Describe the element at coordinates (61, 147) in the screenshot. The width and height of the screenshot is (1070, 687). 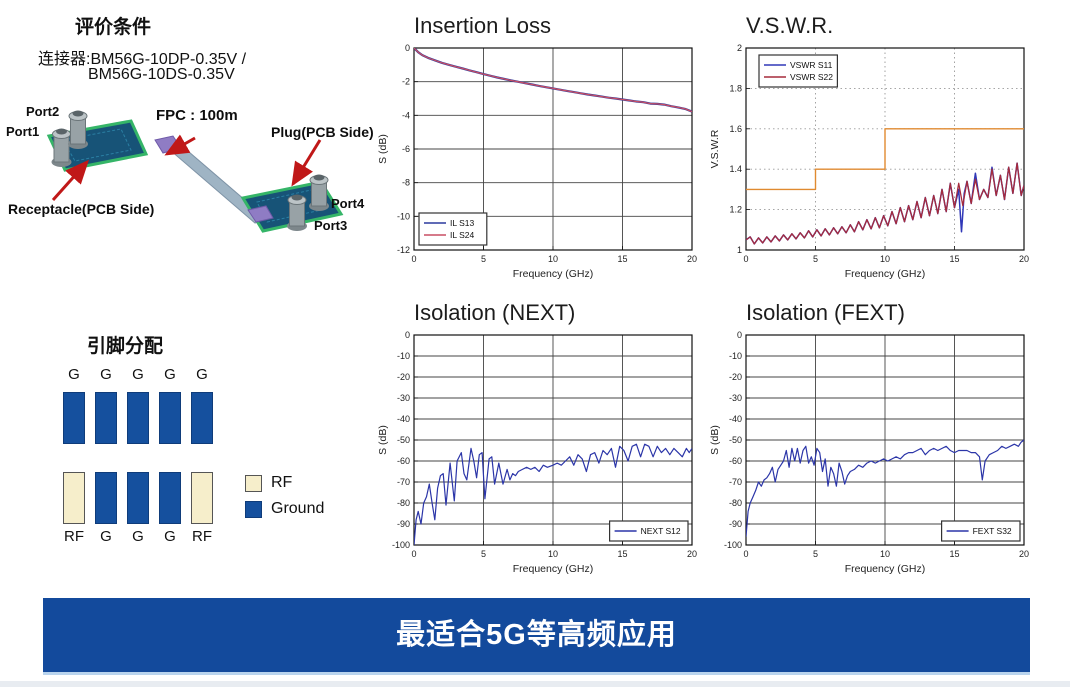
I see `coax-connector-port1` at that location.